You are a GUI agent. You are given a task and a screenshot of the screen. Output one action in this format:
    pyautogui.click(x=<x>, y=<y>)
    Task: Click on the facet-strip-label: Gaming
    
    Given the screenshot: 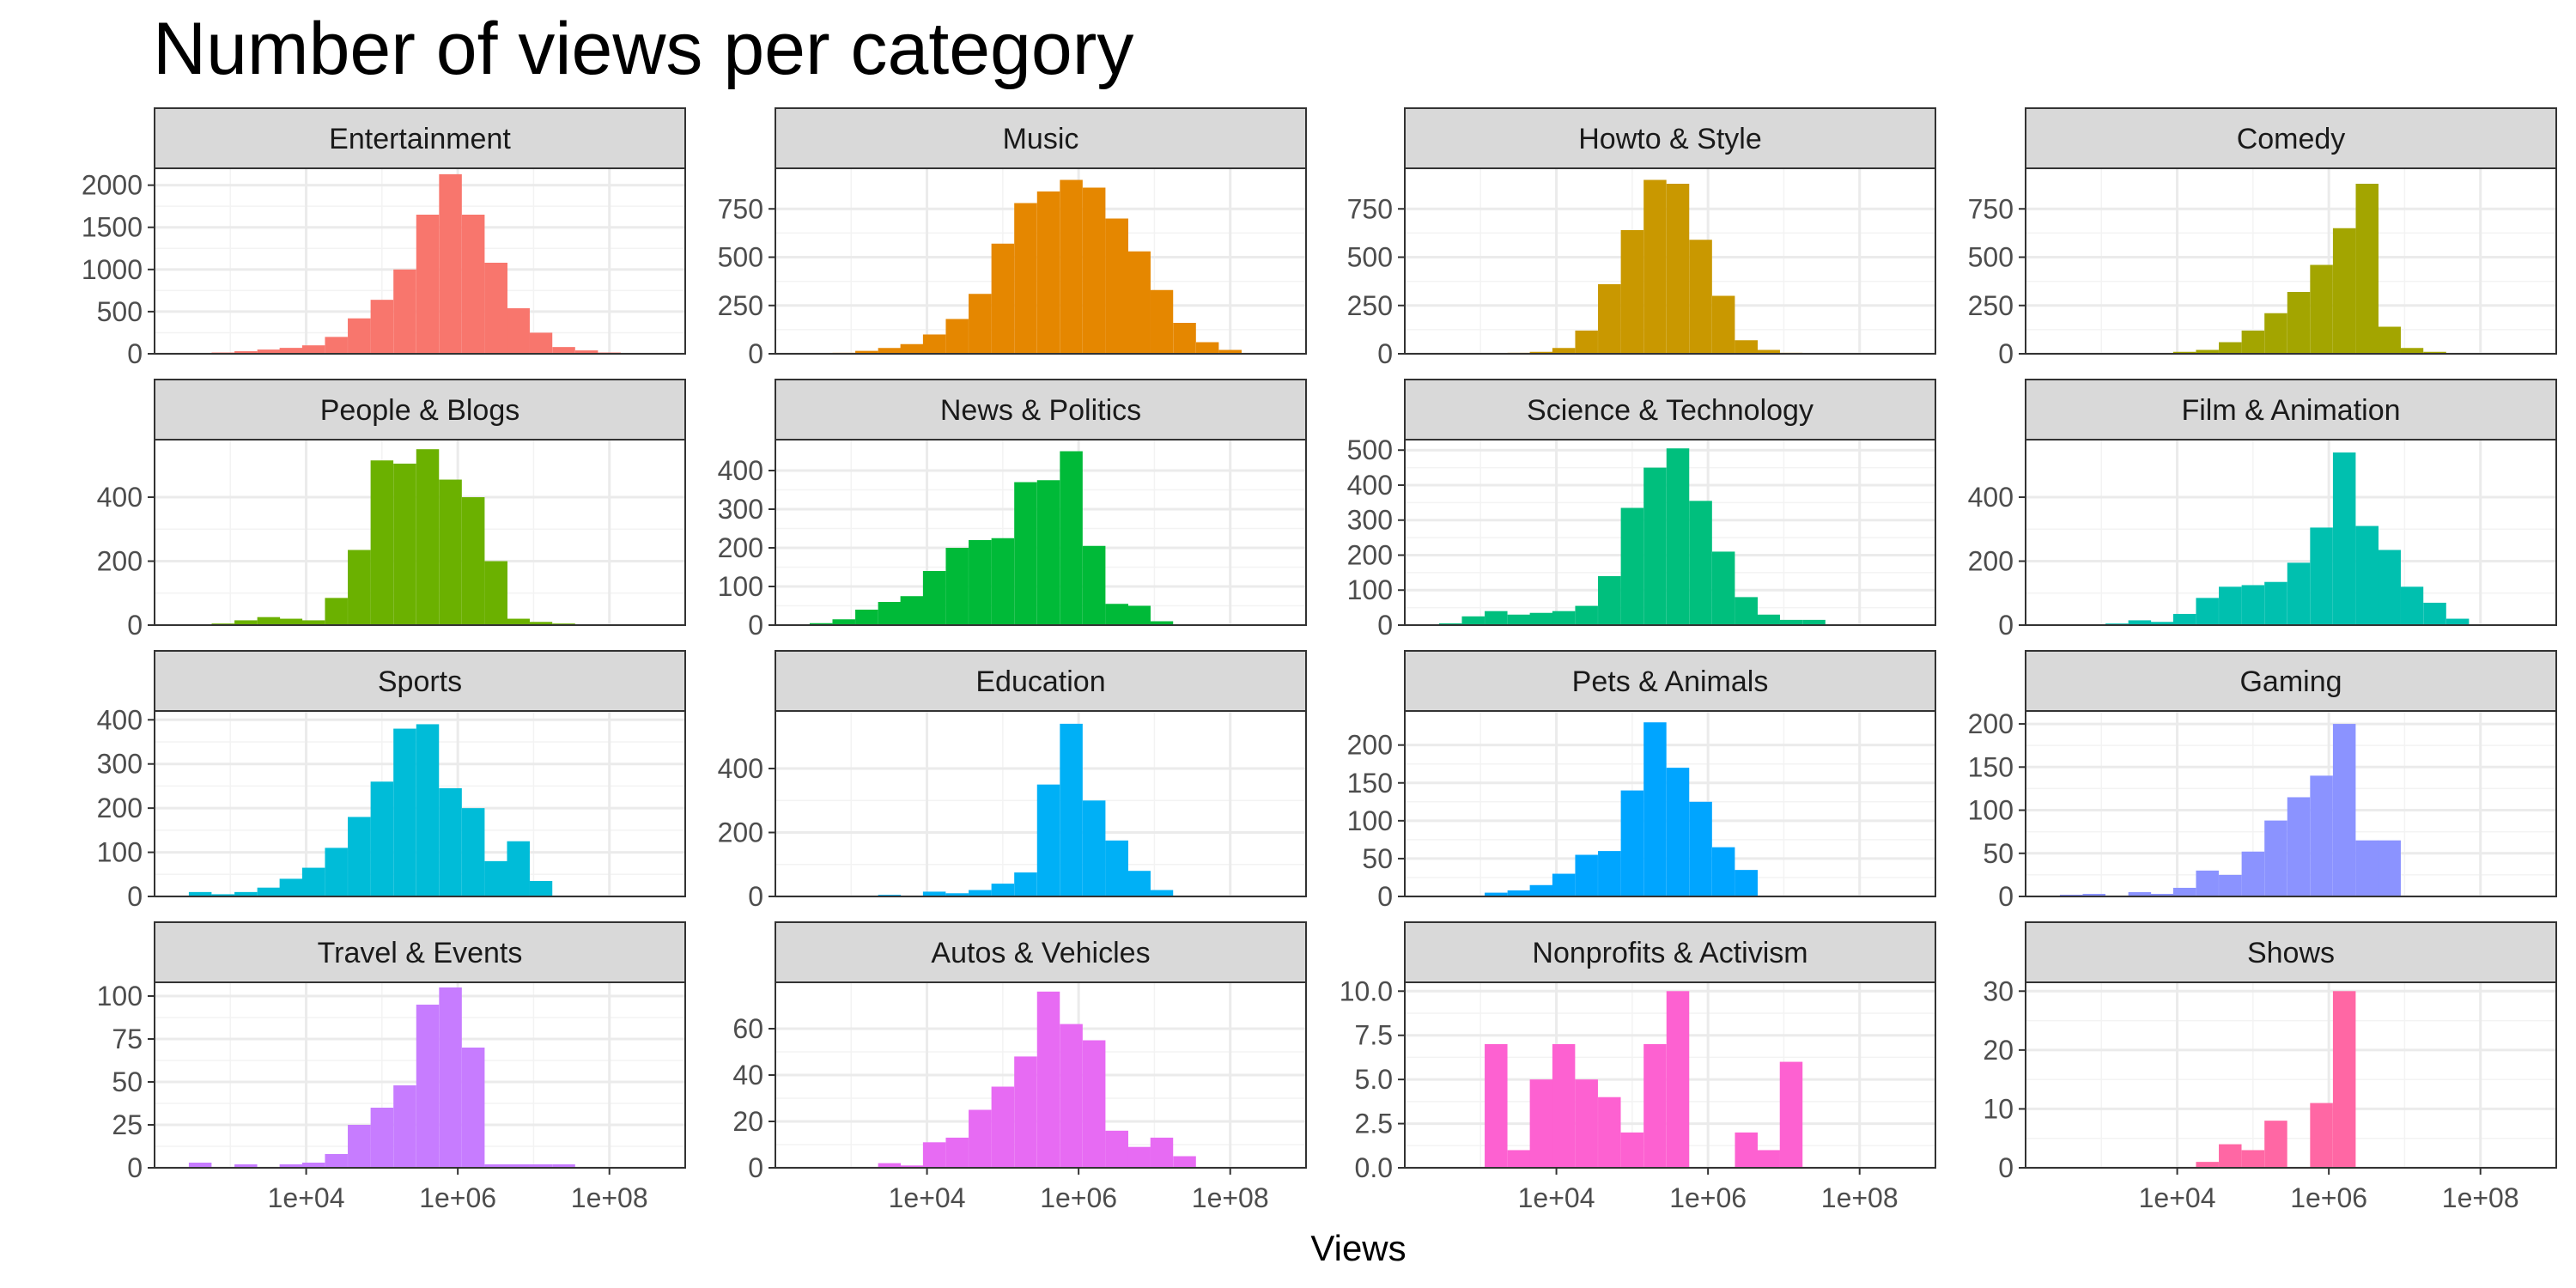 What is the action you would take?
    pyautogui.click(x=2290, y=682)
    